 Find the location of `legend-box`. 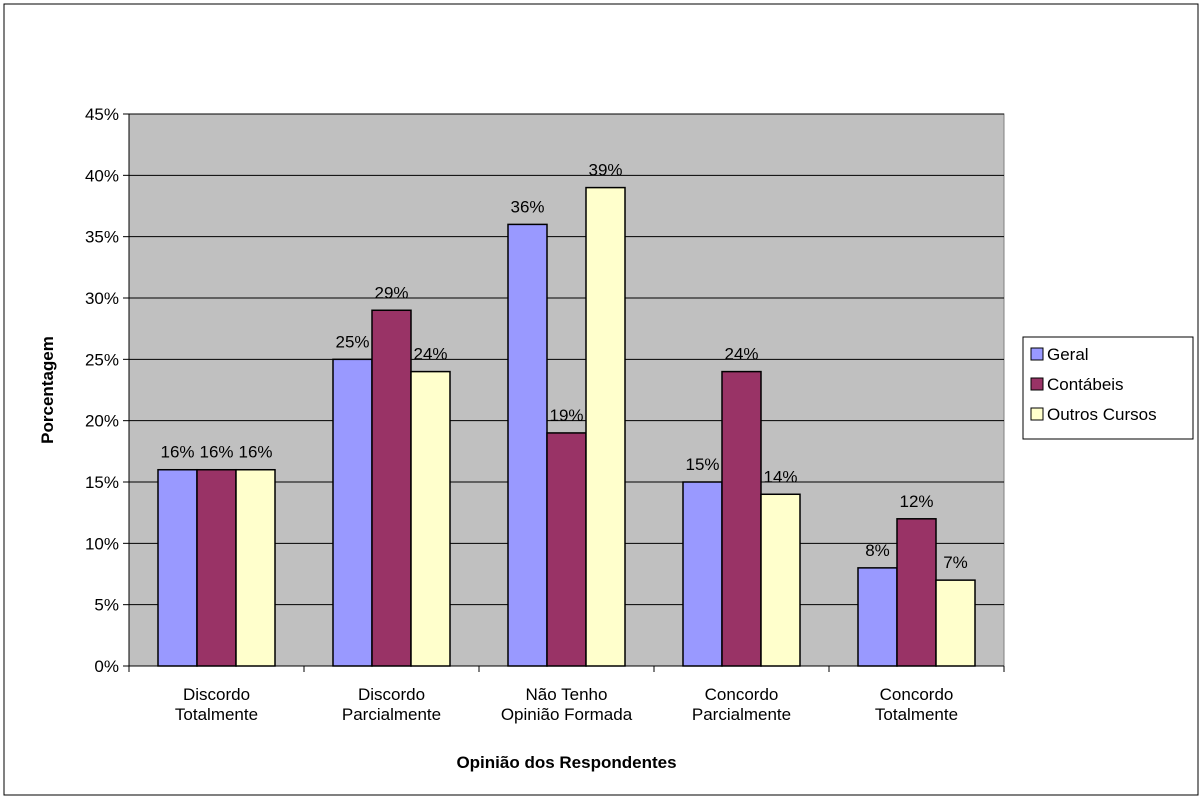

legend-box is located at coordinates (1108, 388).